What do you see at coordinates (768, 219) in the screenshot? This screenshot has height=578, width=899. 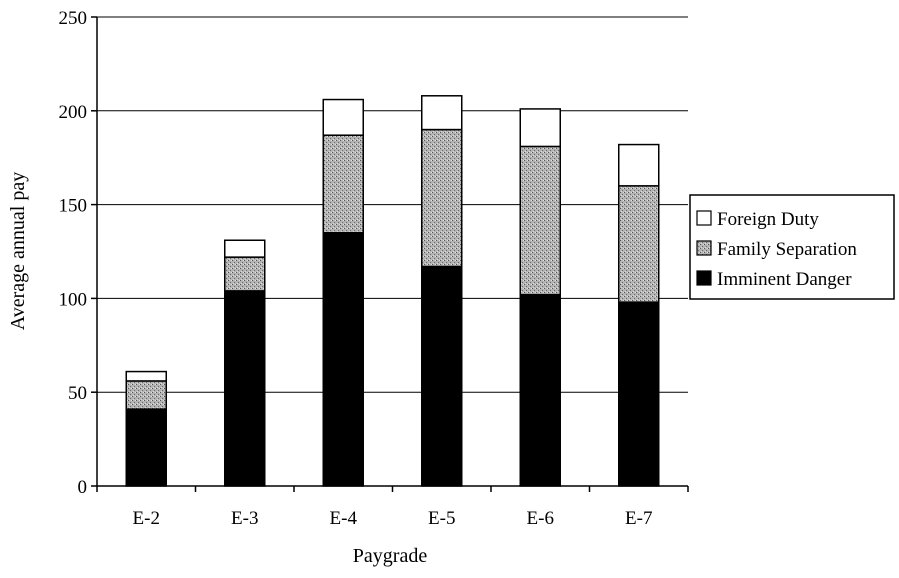 I see `legend-label: Foreign Duty` at bounding box center [768, 219].